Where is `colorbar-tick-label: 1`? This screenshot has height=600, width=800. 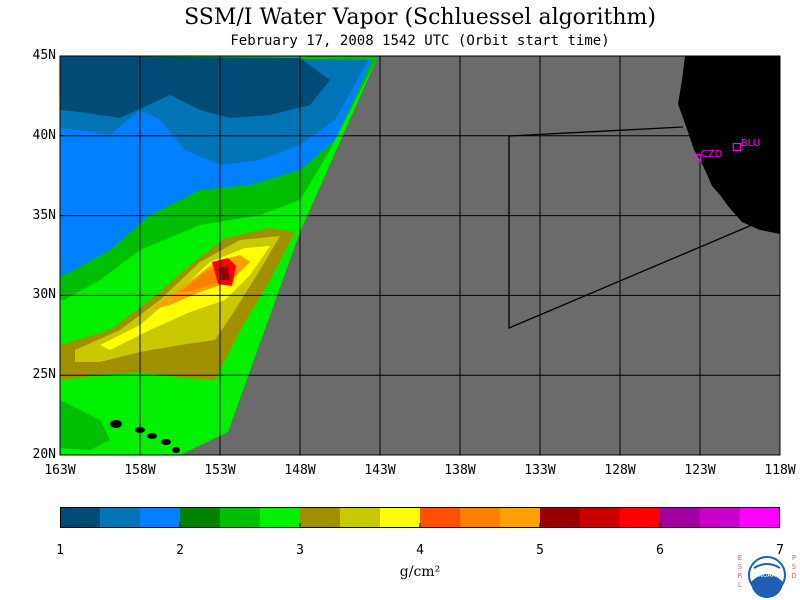
colorbar-tick-label: 1 is located at coordinates (60, 550).